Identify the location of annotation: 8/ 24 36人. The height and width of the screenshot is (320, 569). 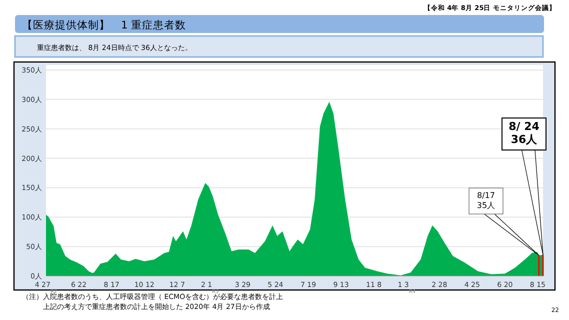
(524, 133).